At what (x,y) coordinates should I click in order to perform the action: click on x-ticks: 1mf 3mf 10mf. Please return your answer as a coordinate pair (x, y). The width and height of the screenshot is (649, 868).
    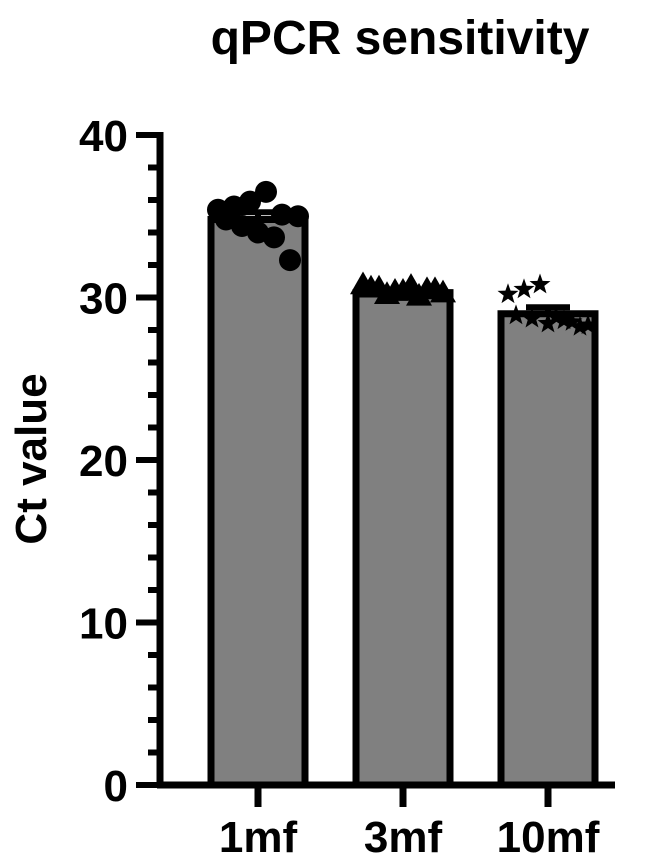
    Looking at the image, I should click on (409, 823).